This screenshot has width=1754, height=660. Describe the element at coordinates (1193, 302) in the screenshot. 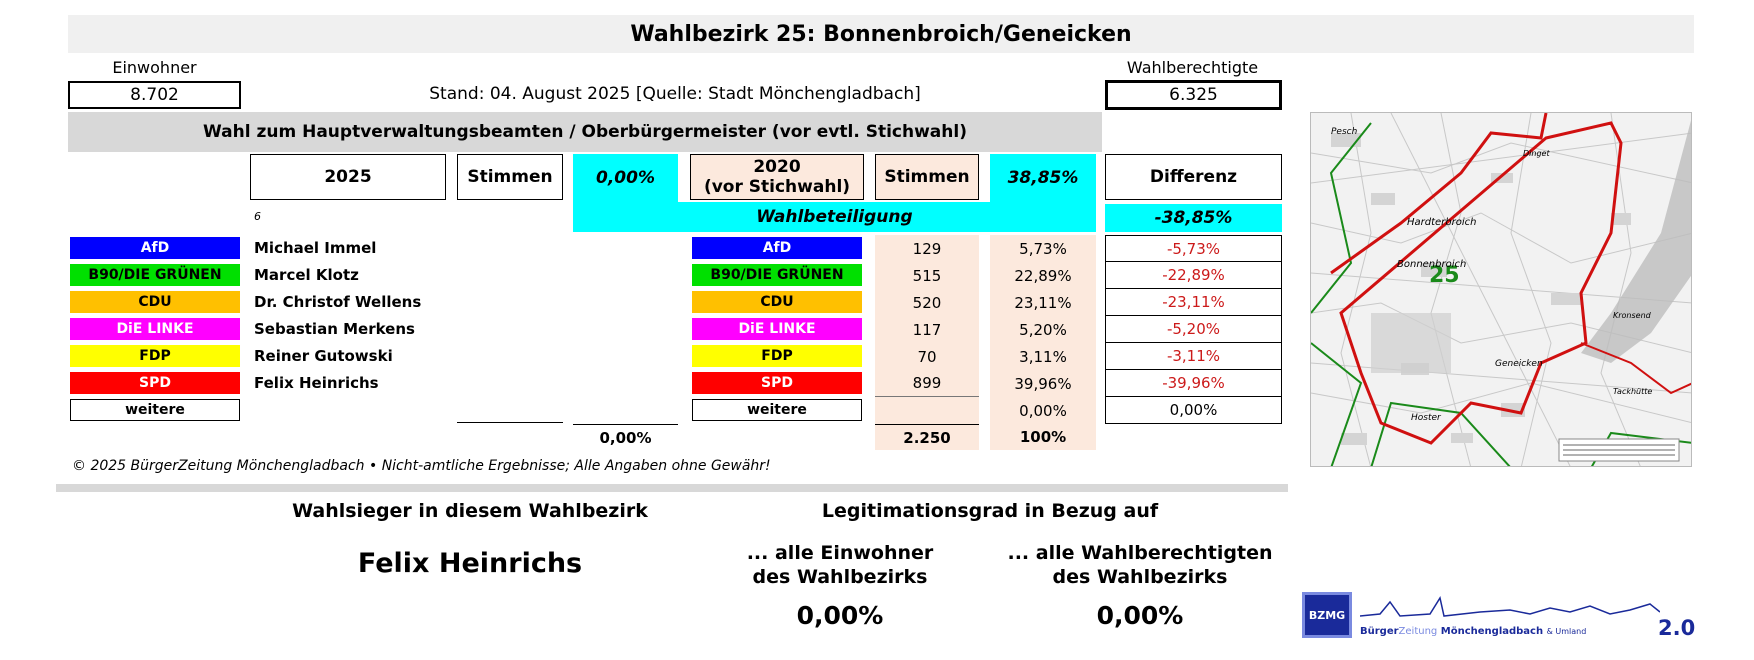

I see `differenz-value: -23,11%` at that location.